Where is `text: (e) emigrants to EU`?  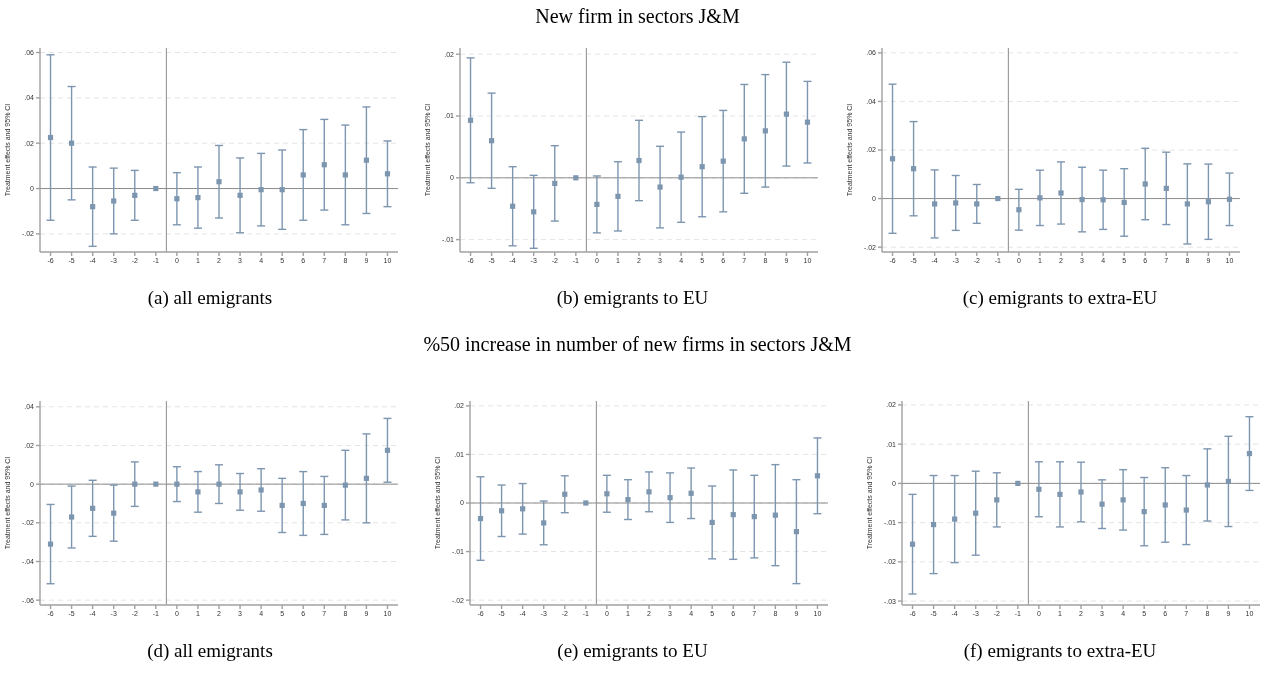 text: (e) emigrants to EU is located at coordinates (632, 651).